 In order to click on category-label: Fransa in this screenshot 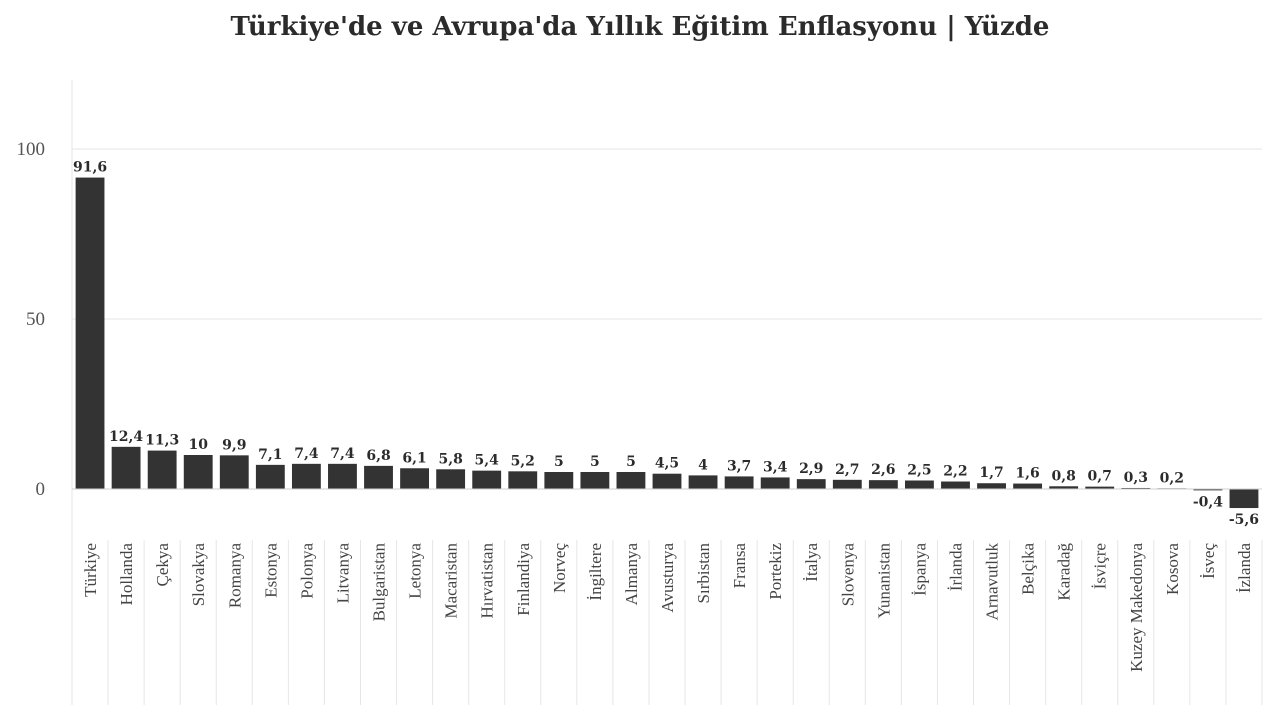, I will do `click(739, 566)`.